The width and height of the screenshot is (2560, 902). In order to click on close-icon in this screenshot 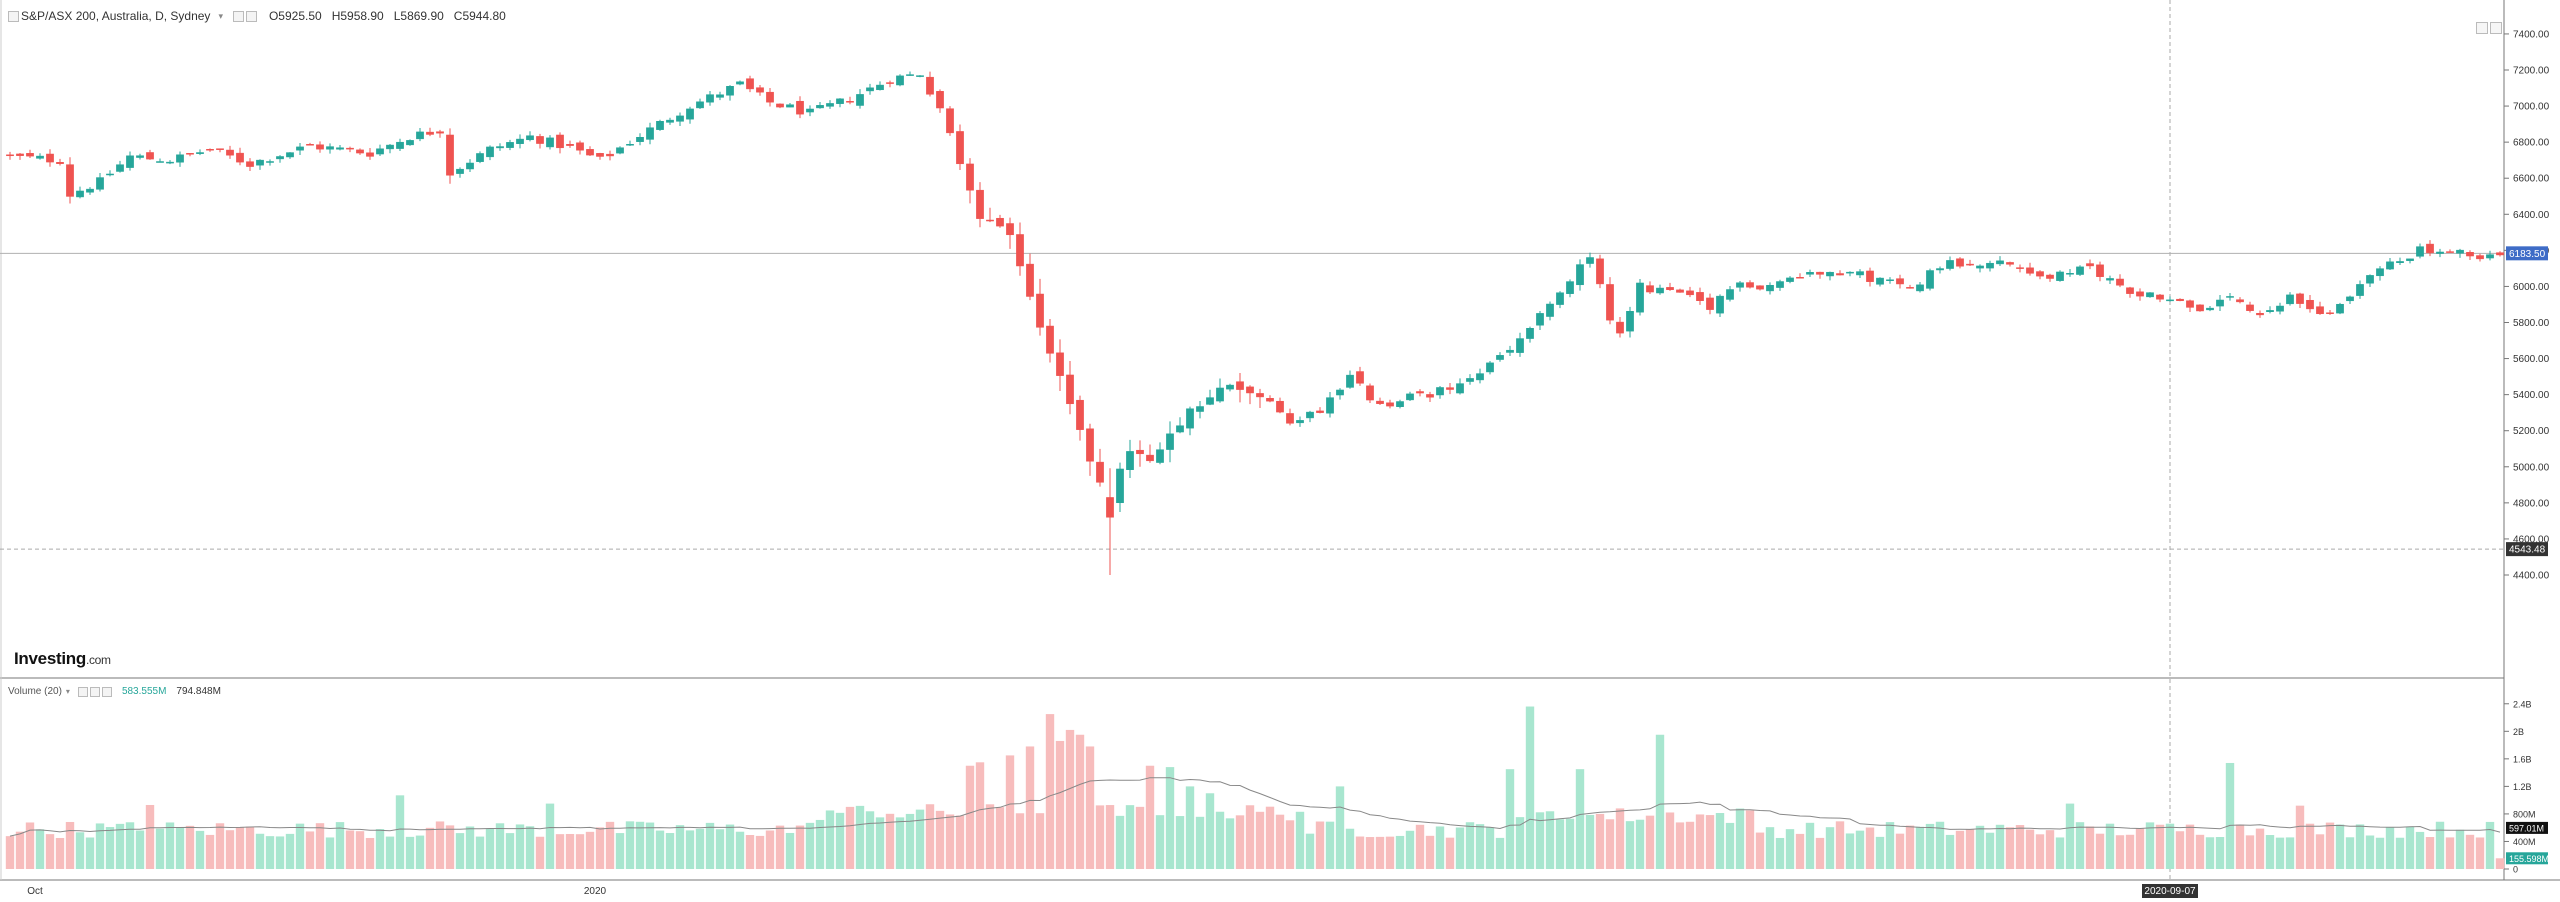, I will do `click(106, 691)`.